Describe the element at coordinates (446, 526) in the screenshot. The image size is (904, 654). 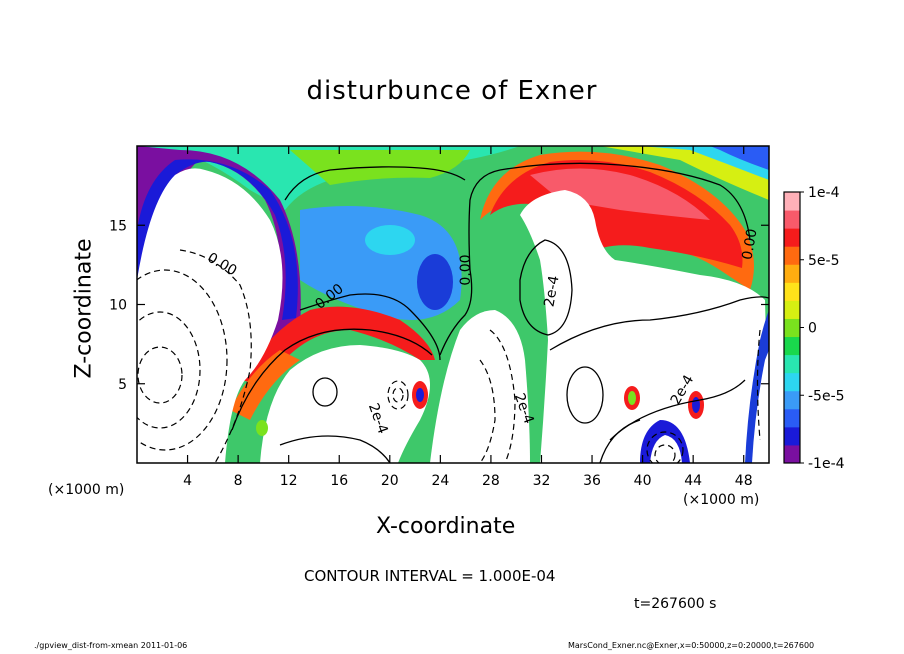
I see `x-axis-label: X-coordinate` at that location.